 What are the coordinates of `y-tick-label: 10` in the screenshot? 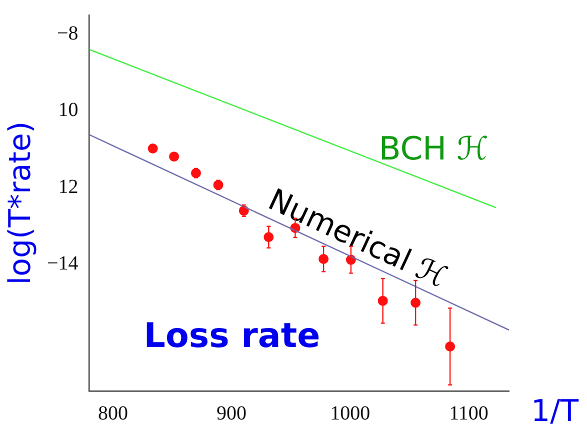 It's located at (68, 110).